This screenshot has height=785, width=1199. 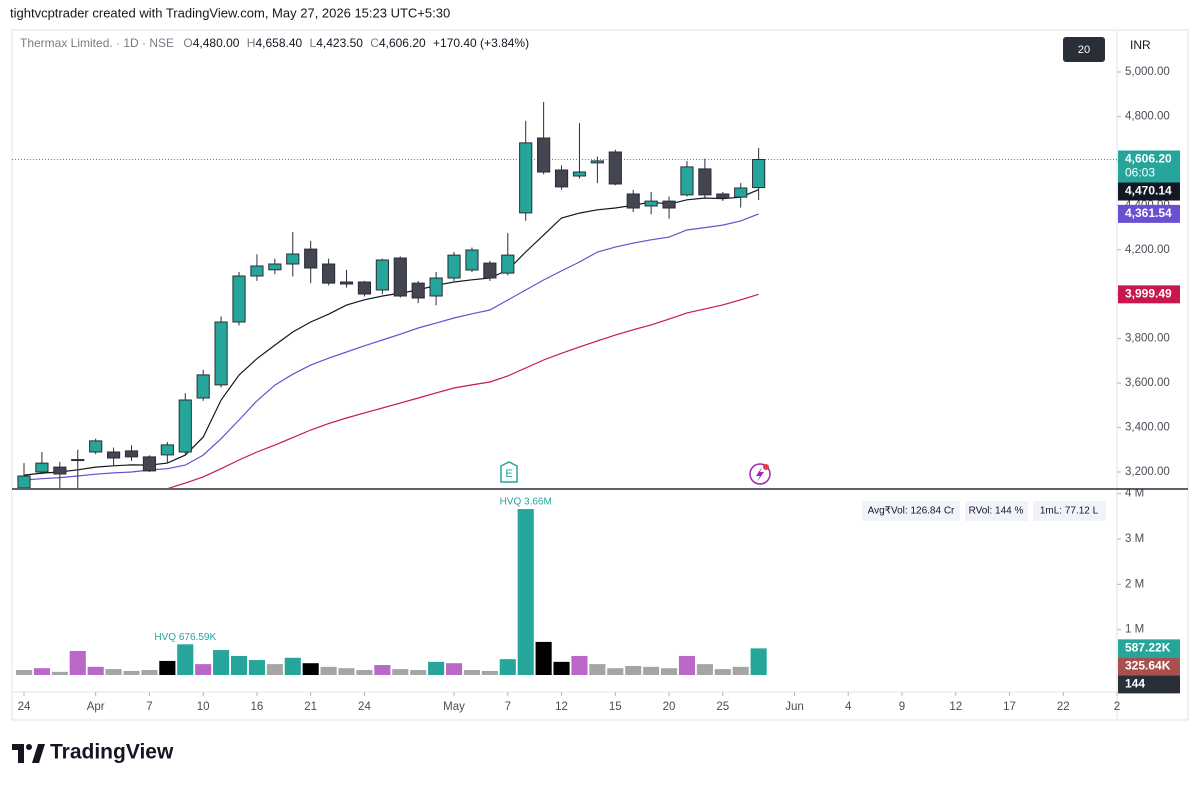 I want to click on volume-badge-label: 587.22K, so click(x=1148, y=648).